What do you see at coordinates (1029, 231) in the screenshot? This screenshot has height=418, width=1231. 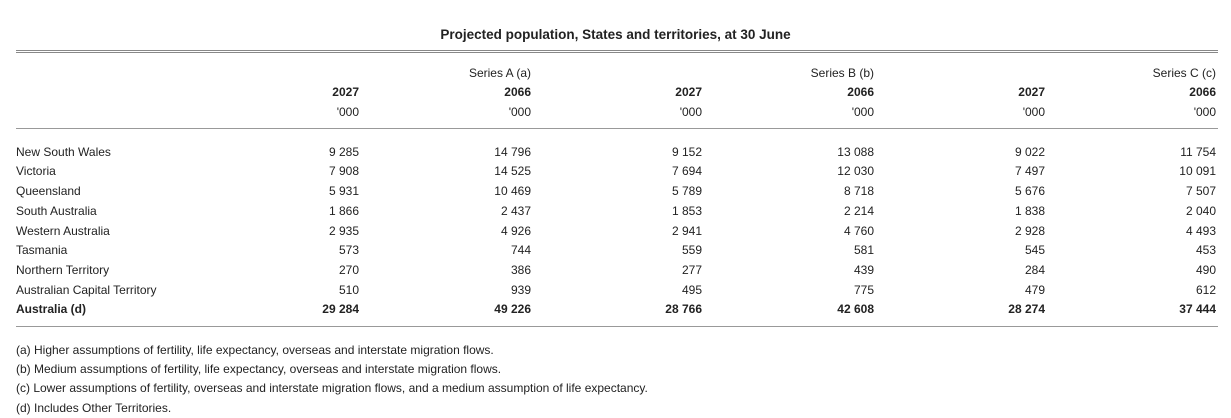 I see `table-cell: 2 928` at bounding box center [1029, 231].